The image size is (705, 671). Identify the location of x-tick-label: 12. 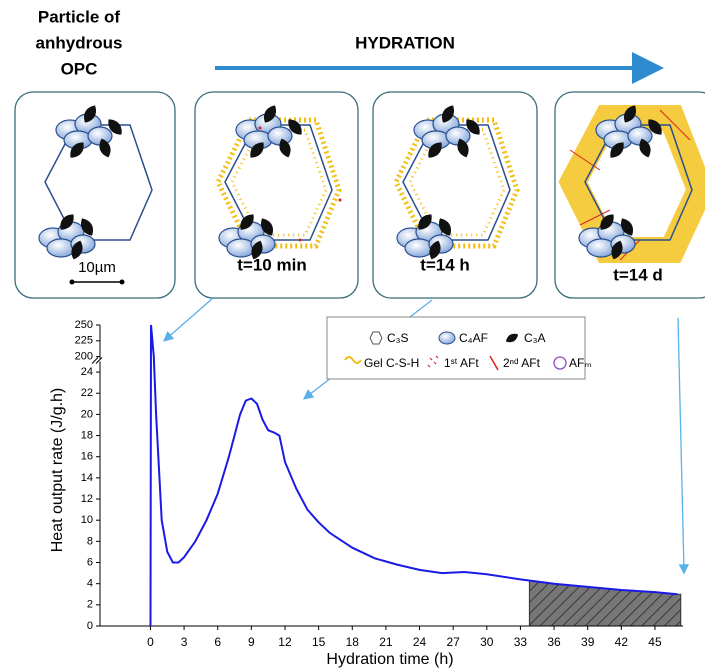
(285, 642).